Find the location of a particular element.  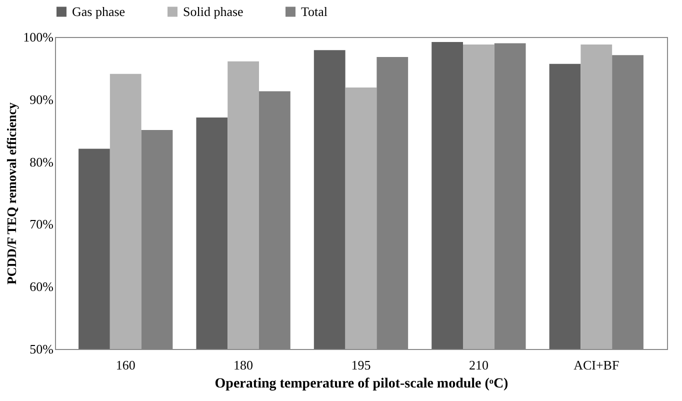

y-tick-label: 80% is located at coordinates (42, 162).